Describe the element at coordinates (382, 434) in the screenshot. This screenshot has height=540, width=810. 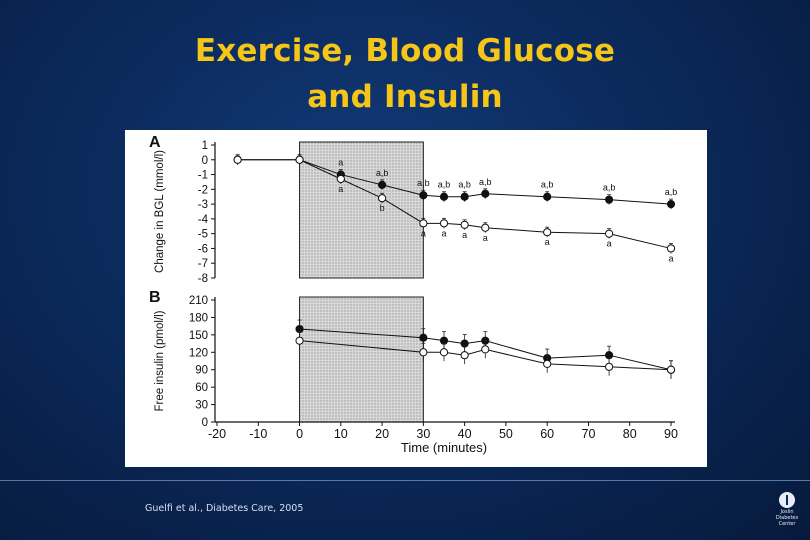
I see `panel-b-x-tick-label: 20` at that location.